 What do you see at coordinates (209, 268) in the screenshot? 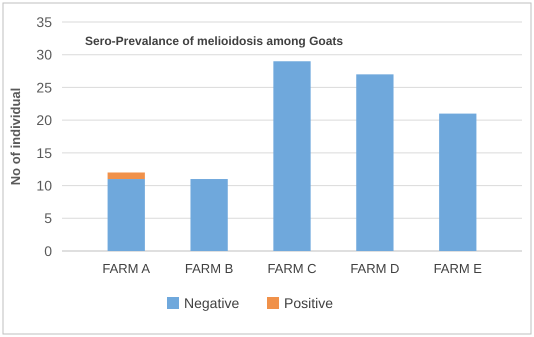
I see `x-tick-label: FARM B` at bounding box center [209, 268].